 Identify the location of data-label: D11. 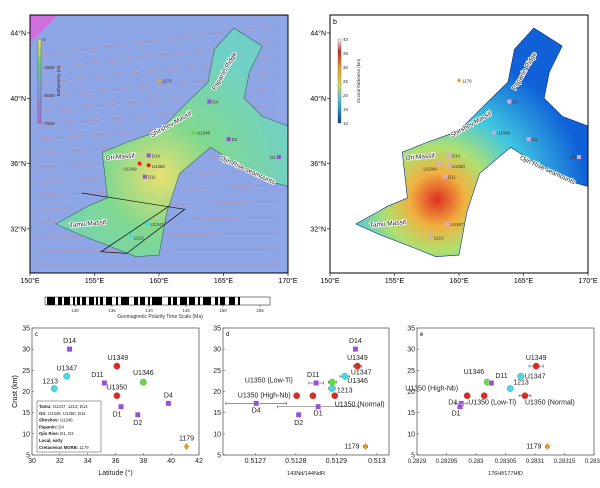
(313, 375).